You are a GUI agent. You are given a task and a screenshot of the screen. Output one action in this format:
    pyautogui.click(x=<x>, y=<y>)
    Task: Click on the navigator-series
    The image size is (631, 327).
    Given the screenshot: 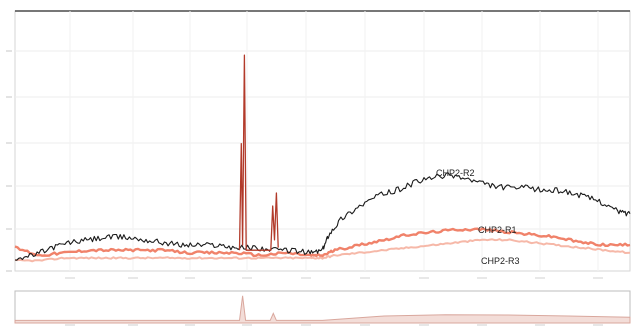 What is the action you would take?
    pyautogui.click(x=322, y=309)
    